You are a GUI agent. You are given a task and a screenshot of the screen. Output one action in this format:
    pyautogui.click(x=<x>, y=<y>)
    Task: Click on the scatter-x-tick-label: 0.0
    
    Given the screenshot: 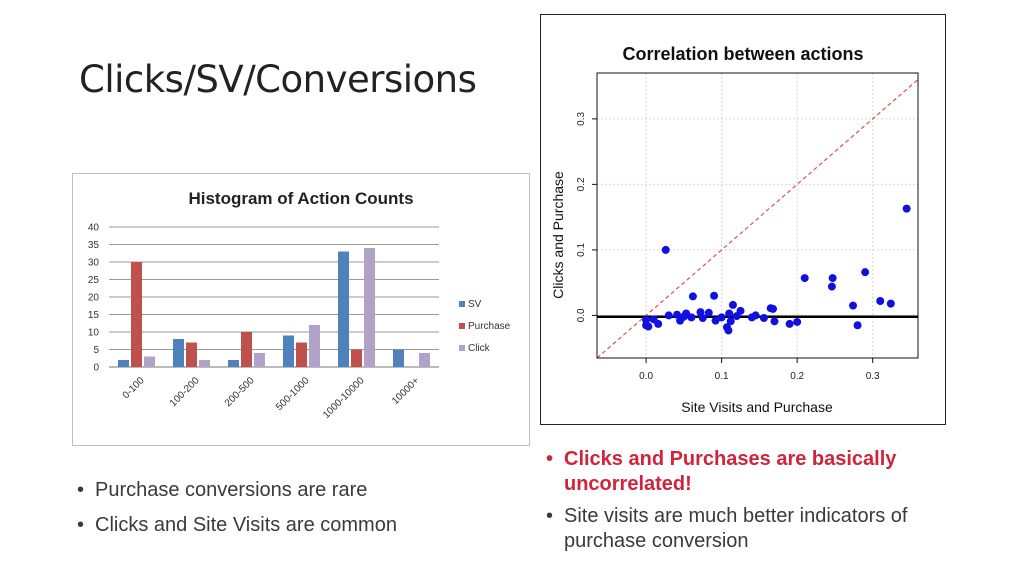 What is the action you would take?
    pyautogui.click(x=646, y=376)
    